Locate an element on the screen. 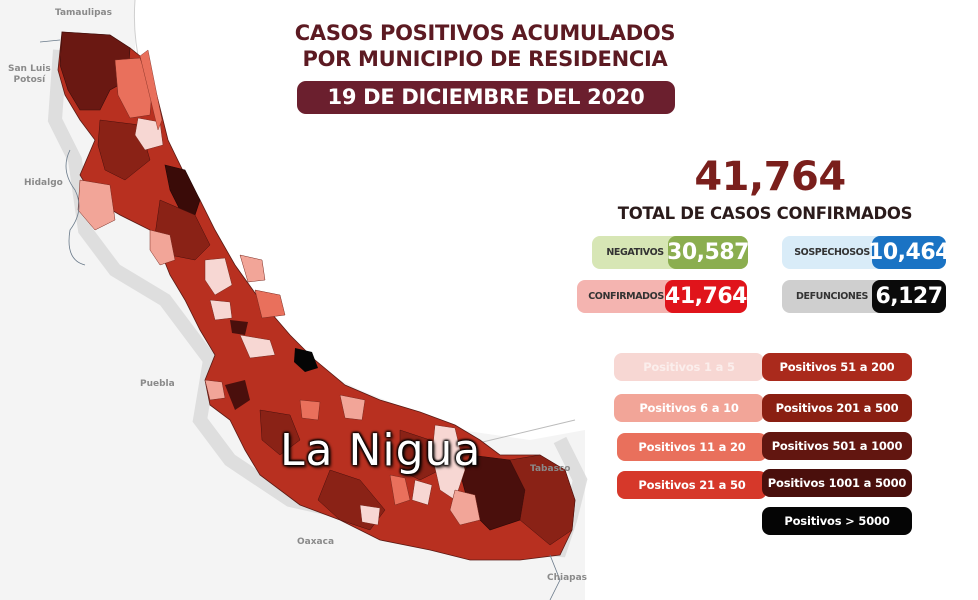  state-label-slp-line1: San Luis is located at coordinates (29, 69).